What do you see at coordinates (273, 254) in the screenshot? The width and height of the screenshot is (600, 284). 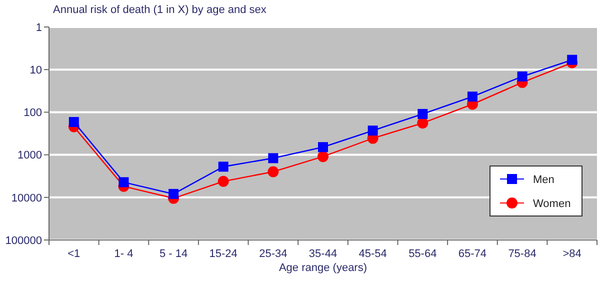 I see `x-tick-label: 25-34` at bounding box center [273, 254].